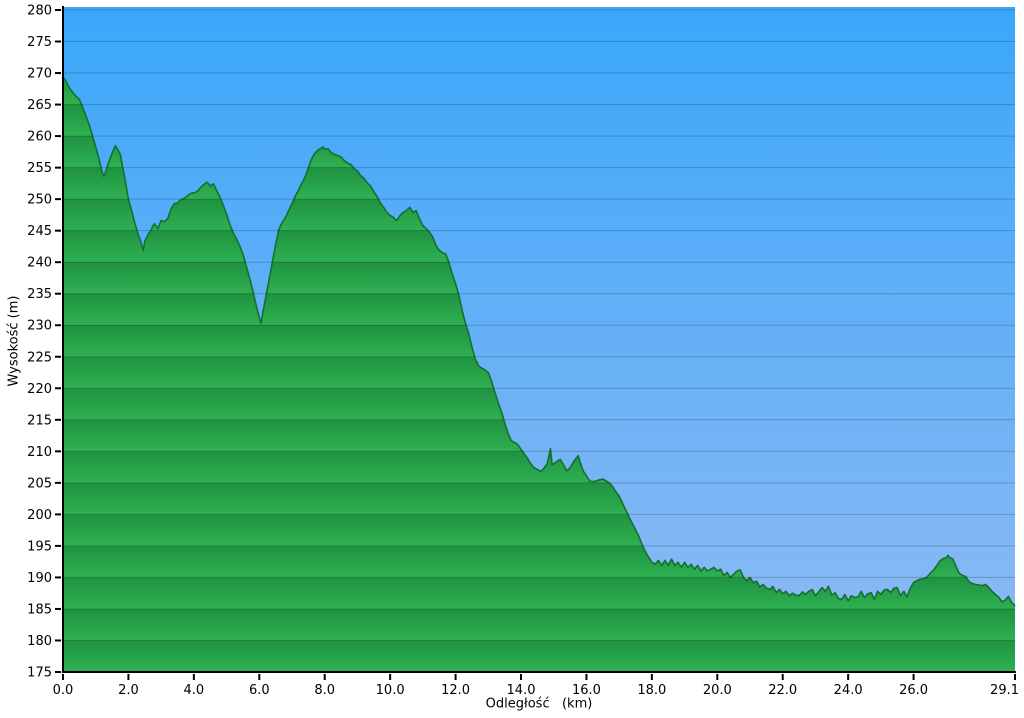  I want to click on y-tick-label: 200, so click(39, 515).